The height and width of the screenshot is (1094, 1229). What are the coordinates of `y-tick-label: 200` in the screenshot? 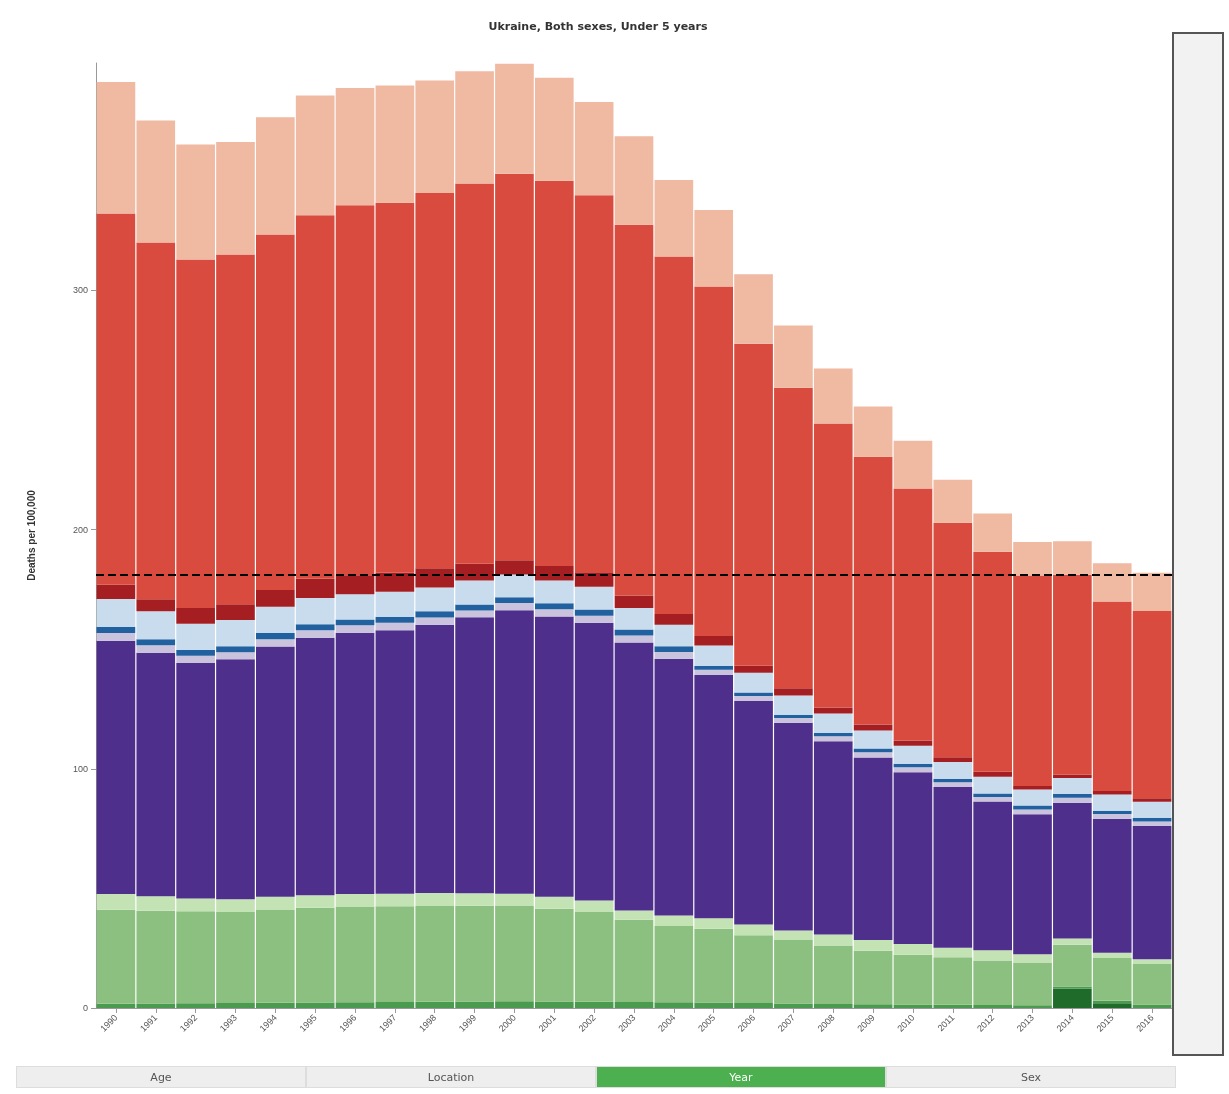 It's located at (80, 529).